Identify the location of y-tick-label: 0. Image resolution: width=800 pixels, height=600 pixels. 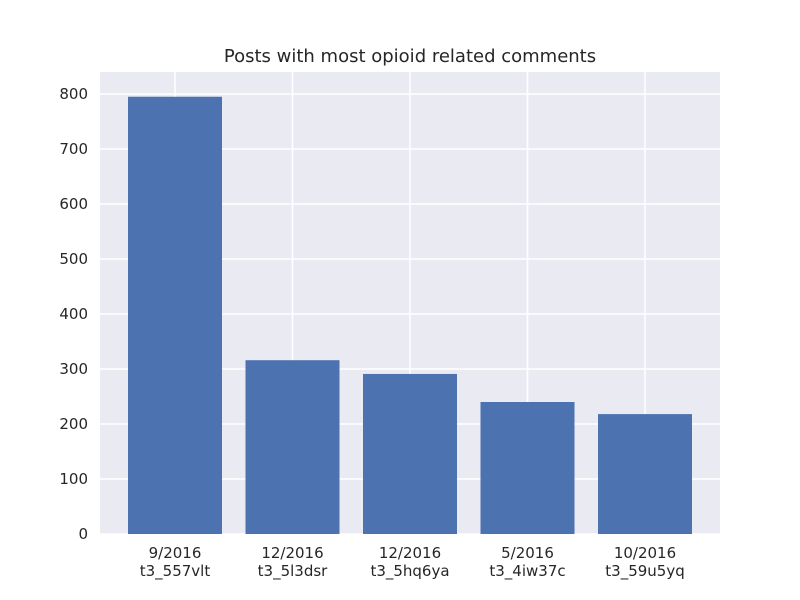
(83, 534).